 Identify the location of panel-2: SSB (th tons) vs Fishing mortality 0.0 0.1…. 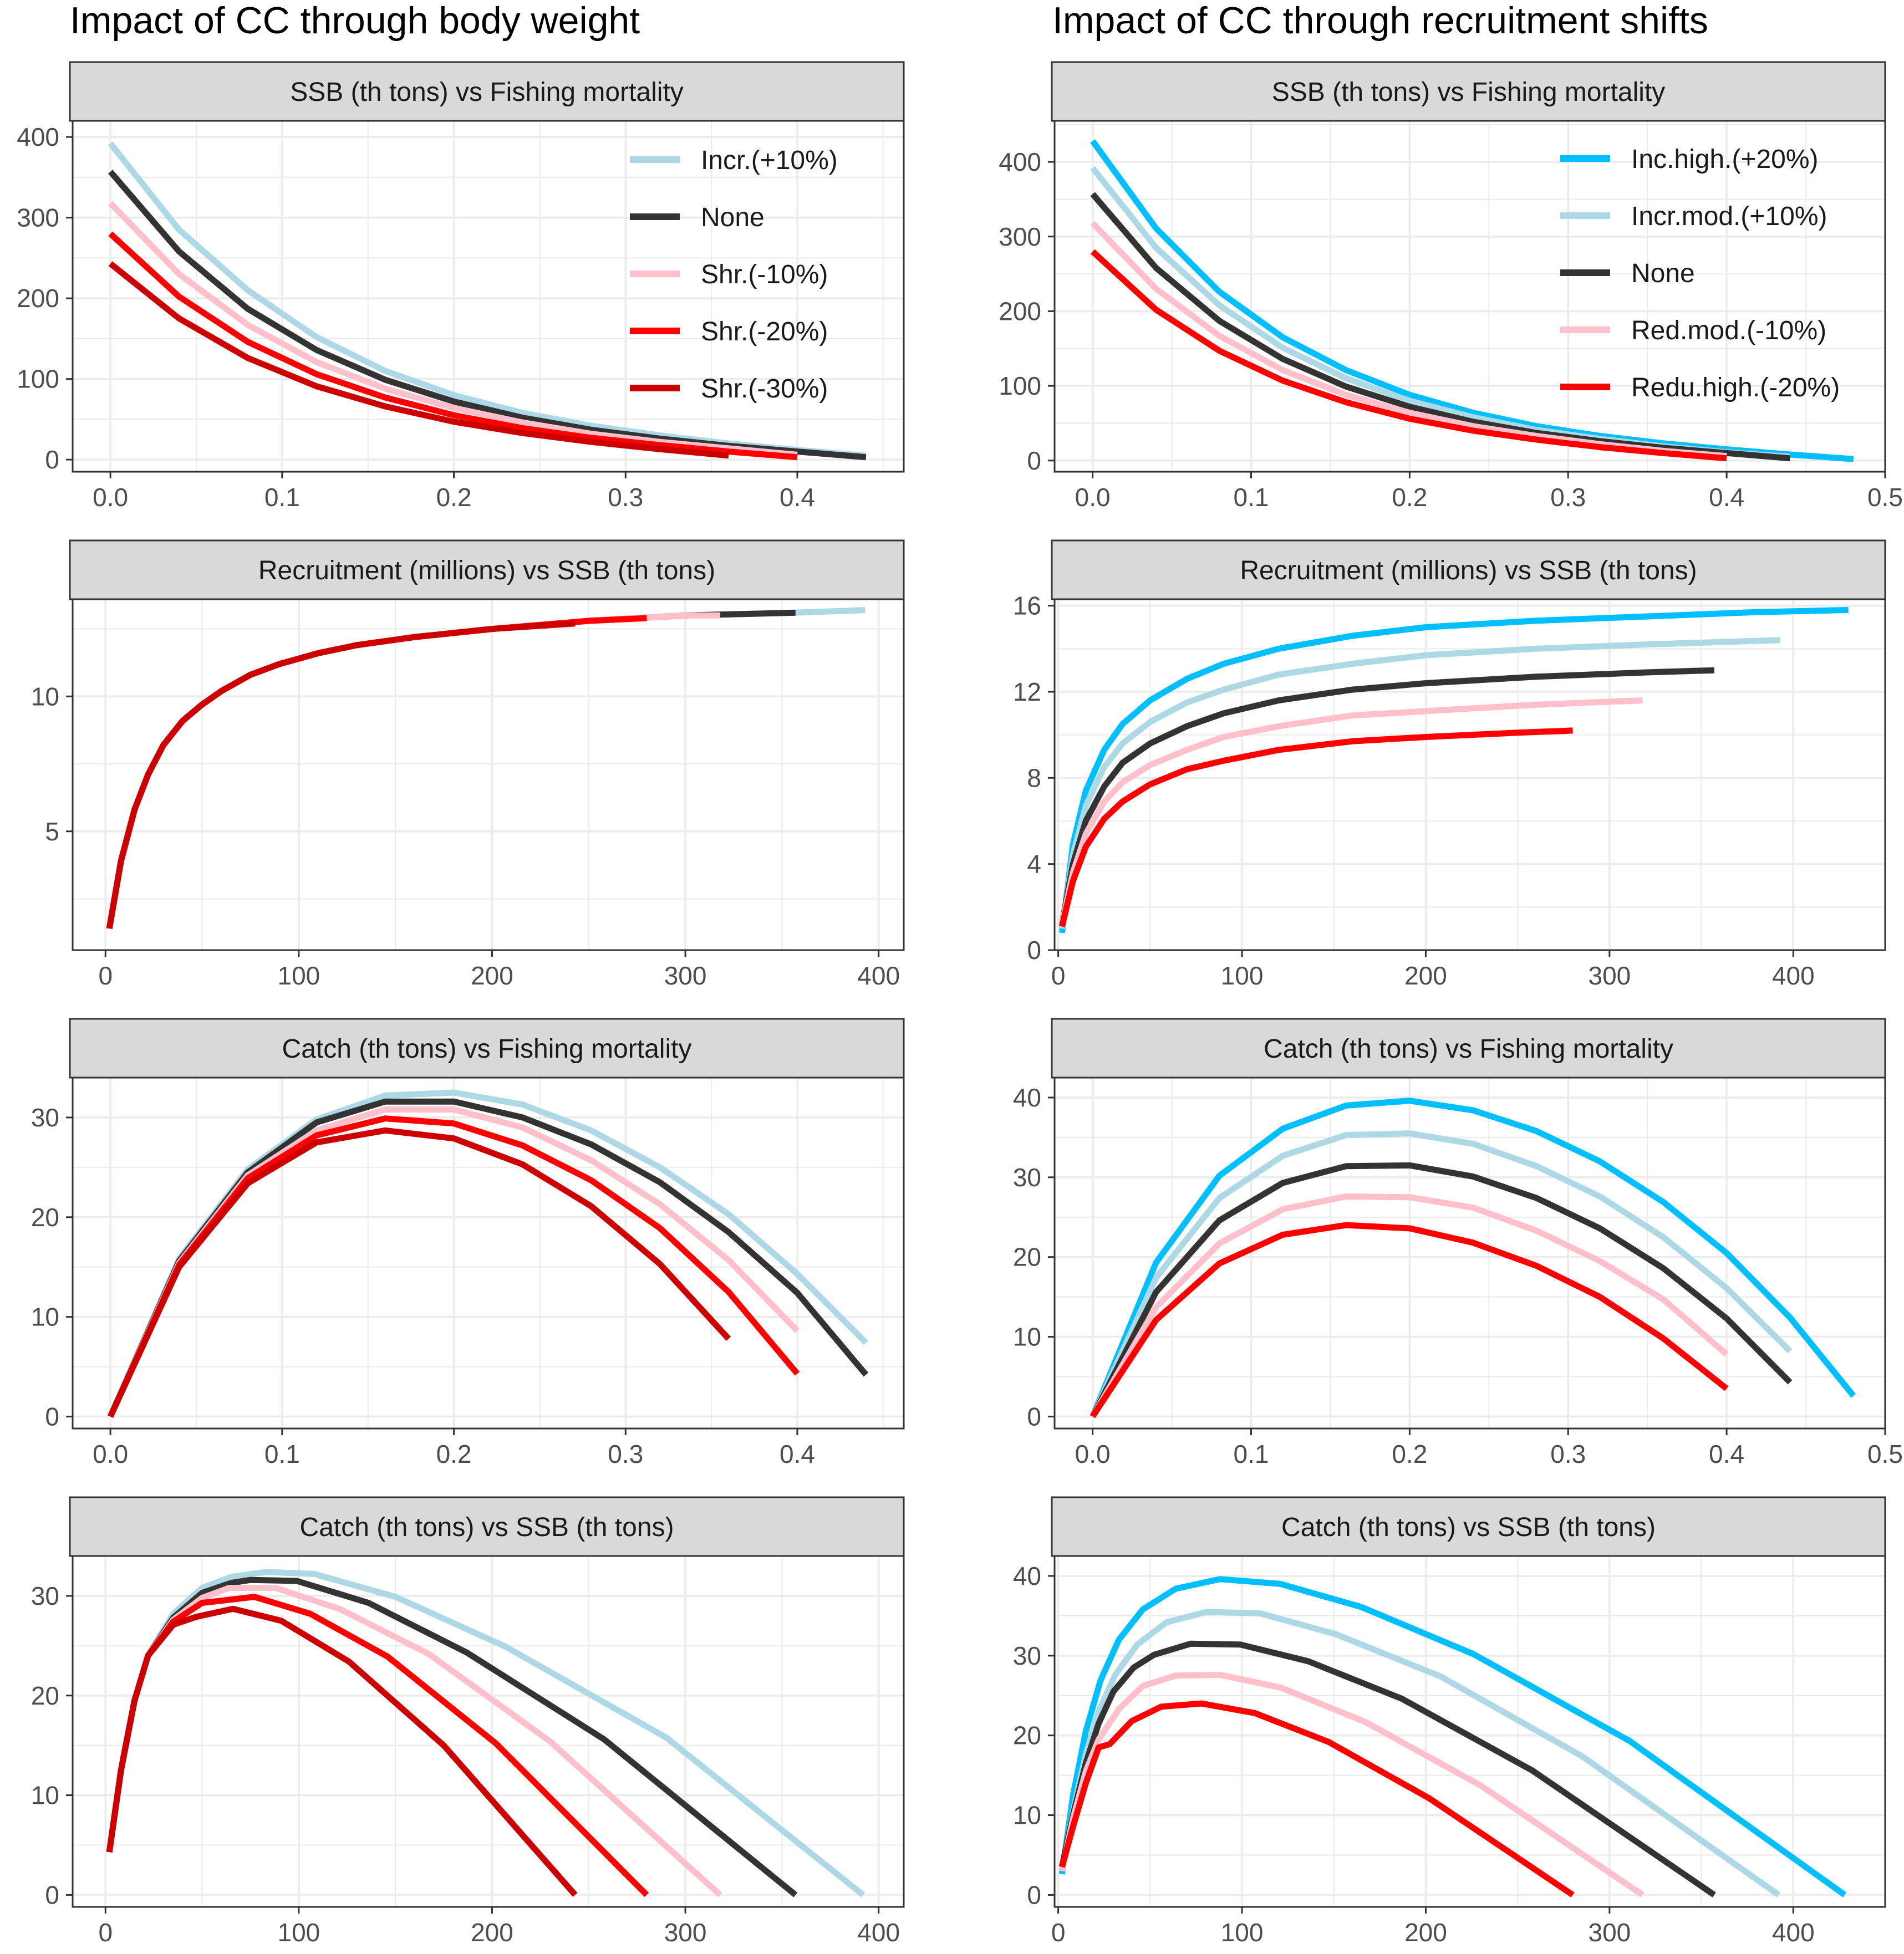
(1451, 287).